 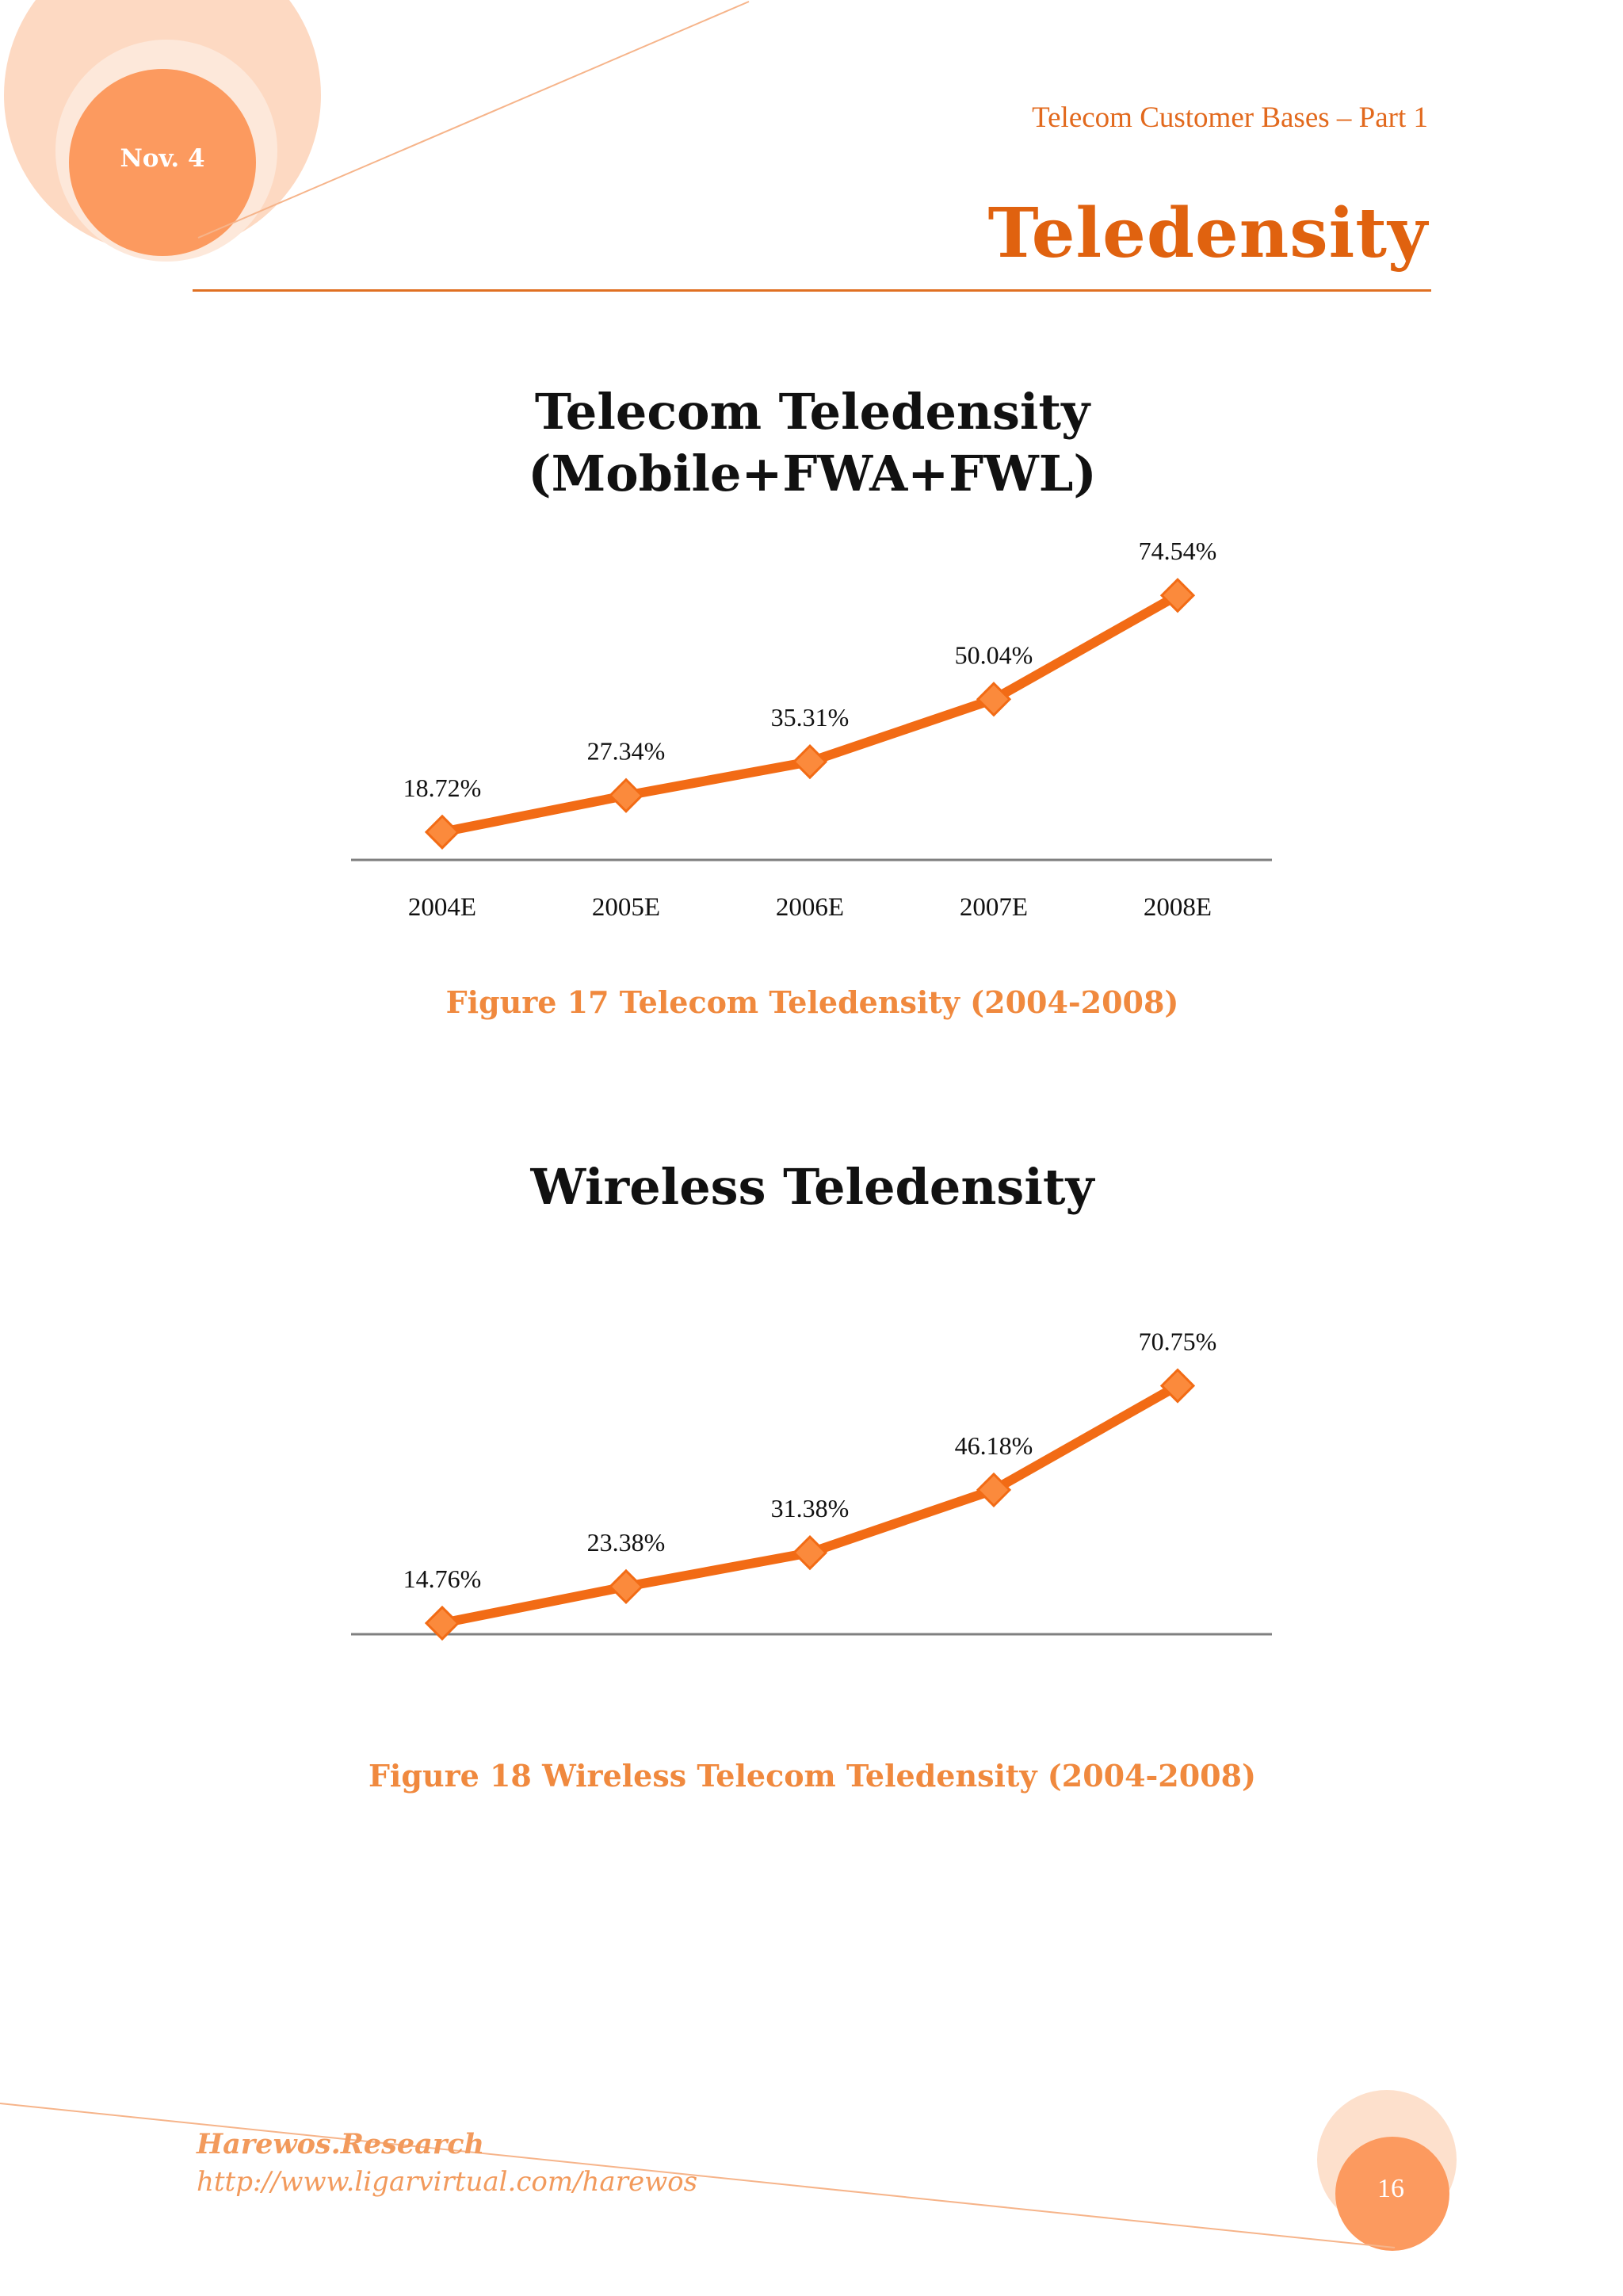 I want to click on x-tick-label: 2008E, so click(x=1178, y=906).